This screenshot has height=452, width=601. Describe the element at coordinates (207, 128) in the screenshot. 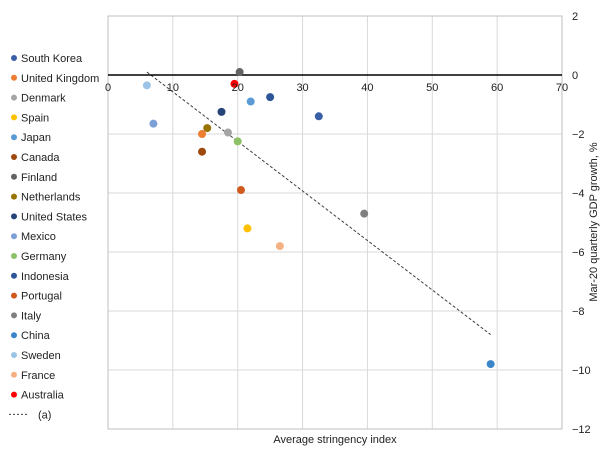

I see `point-netherlands` at that location.